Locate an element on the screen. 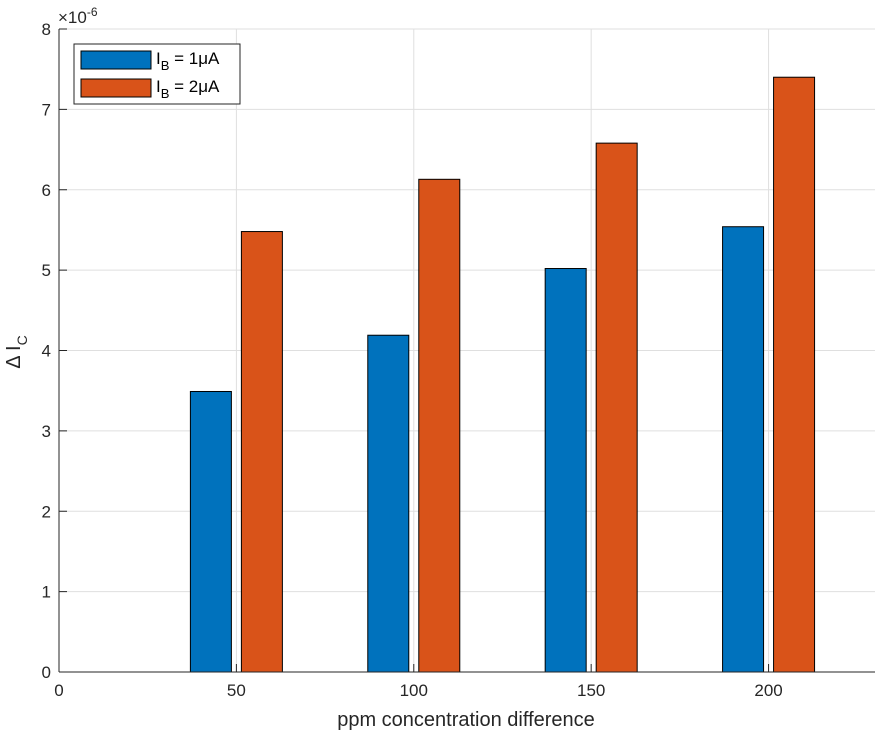 The width and height of the screenshot is (877, 733). x-tick-label: 0 is located at coordinates (58, 690).